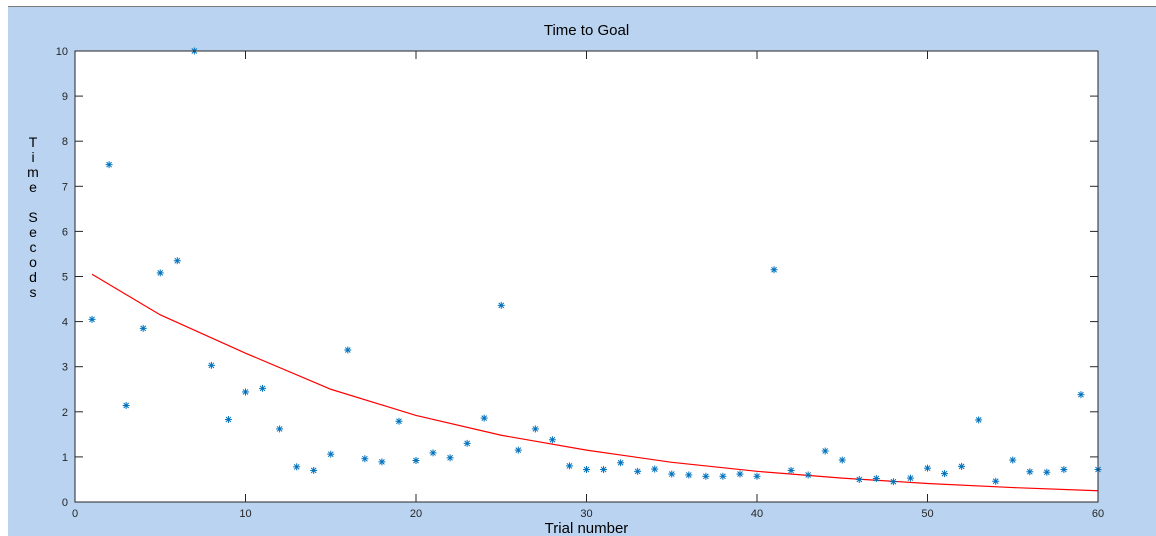 This screenshot has height=536, width=1156. I want to click on y-label-char: S, so click(32, 217).